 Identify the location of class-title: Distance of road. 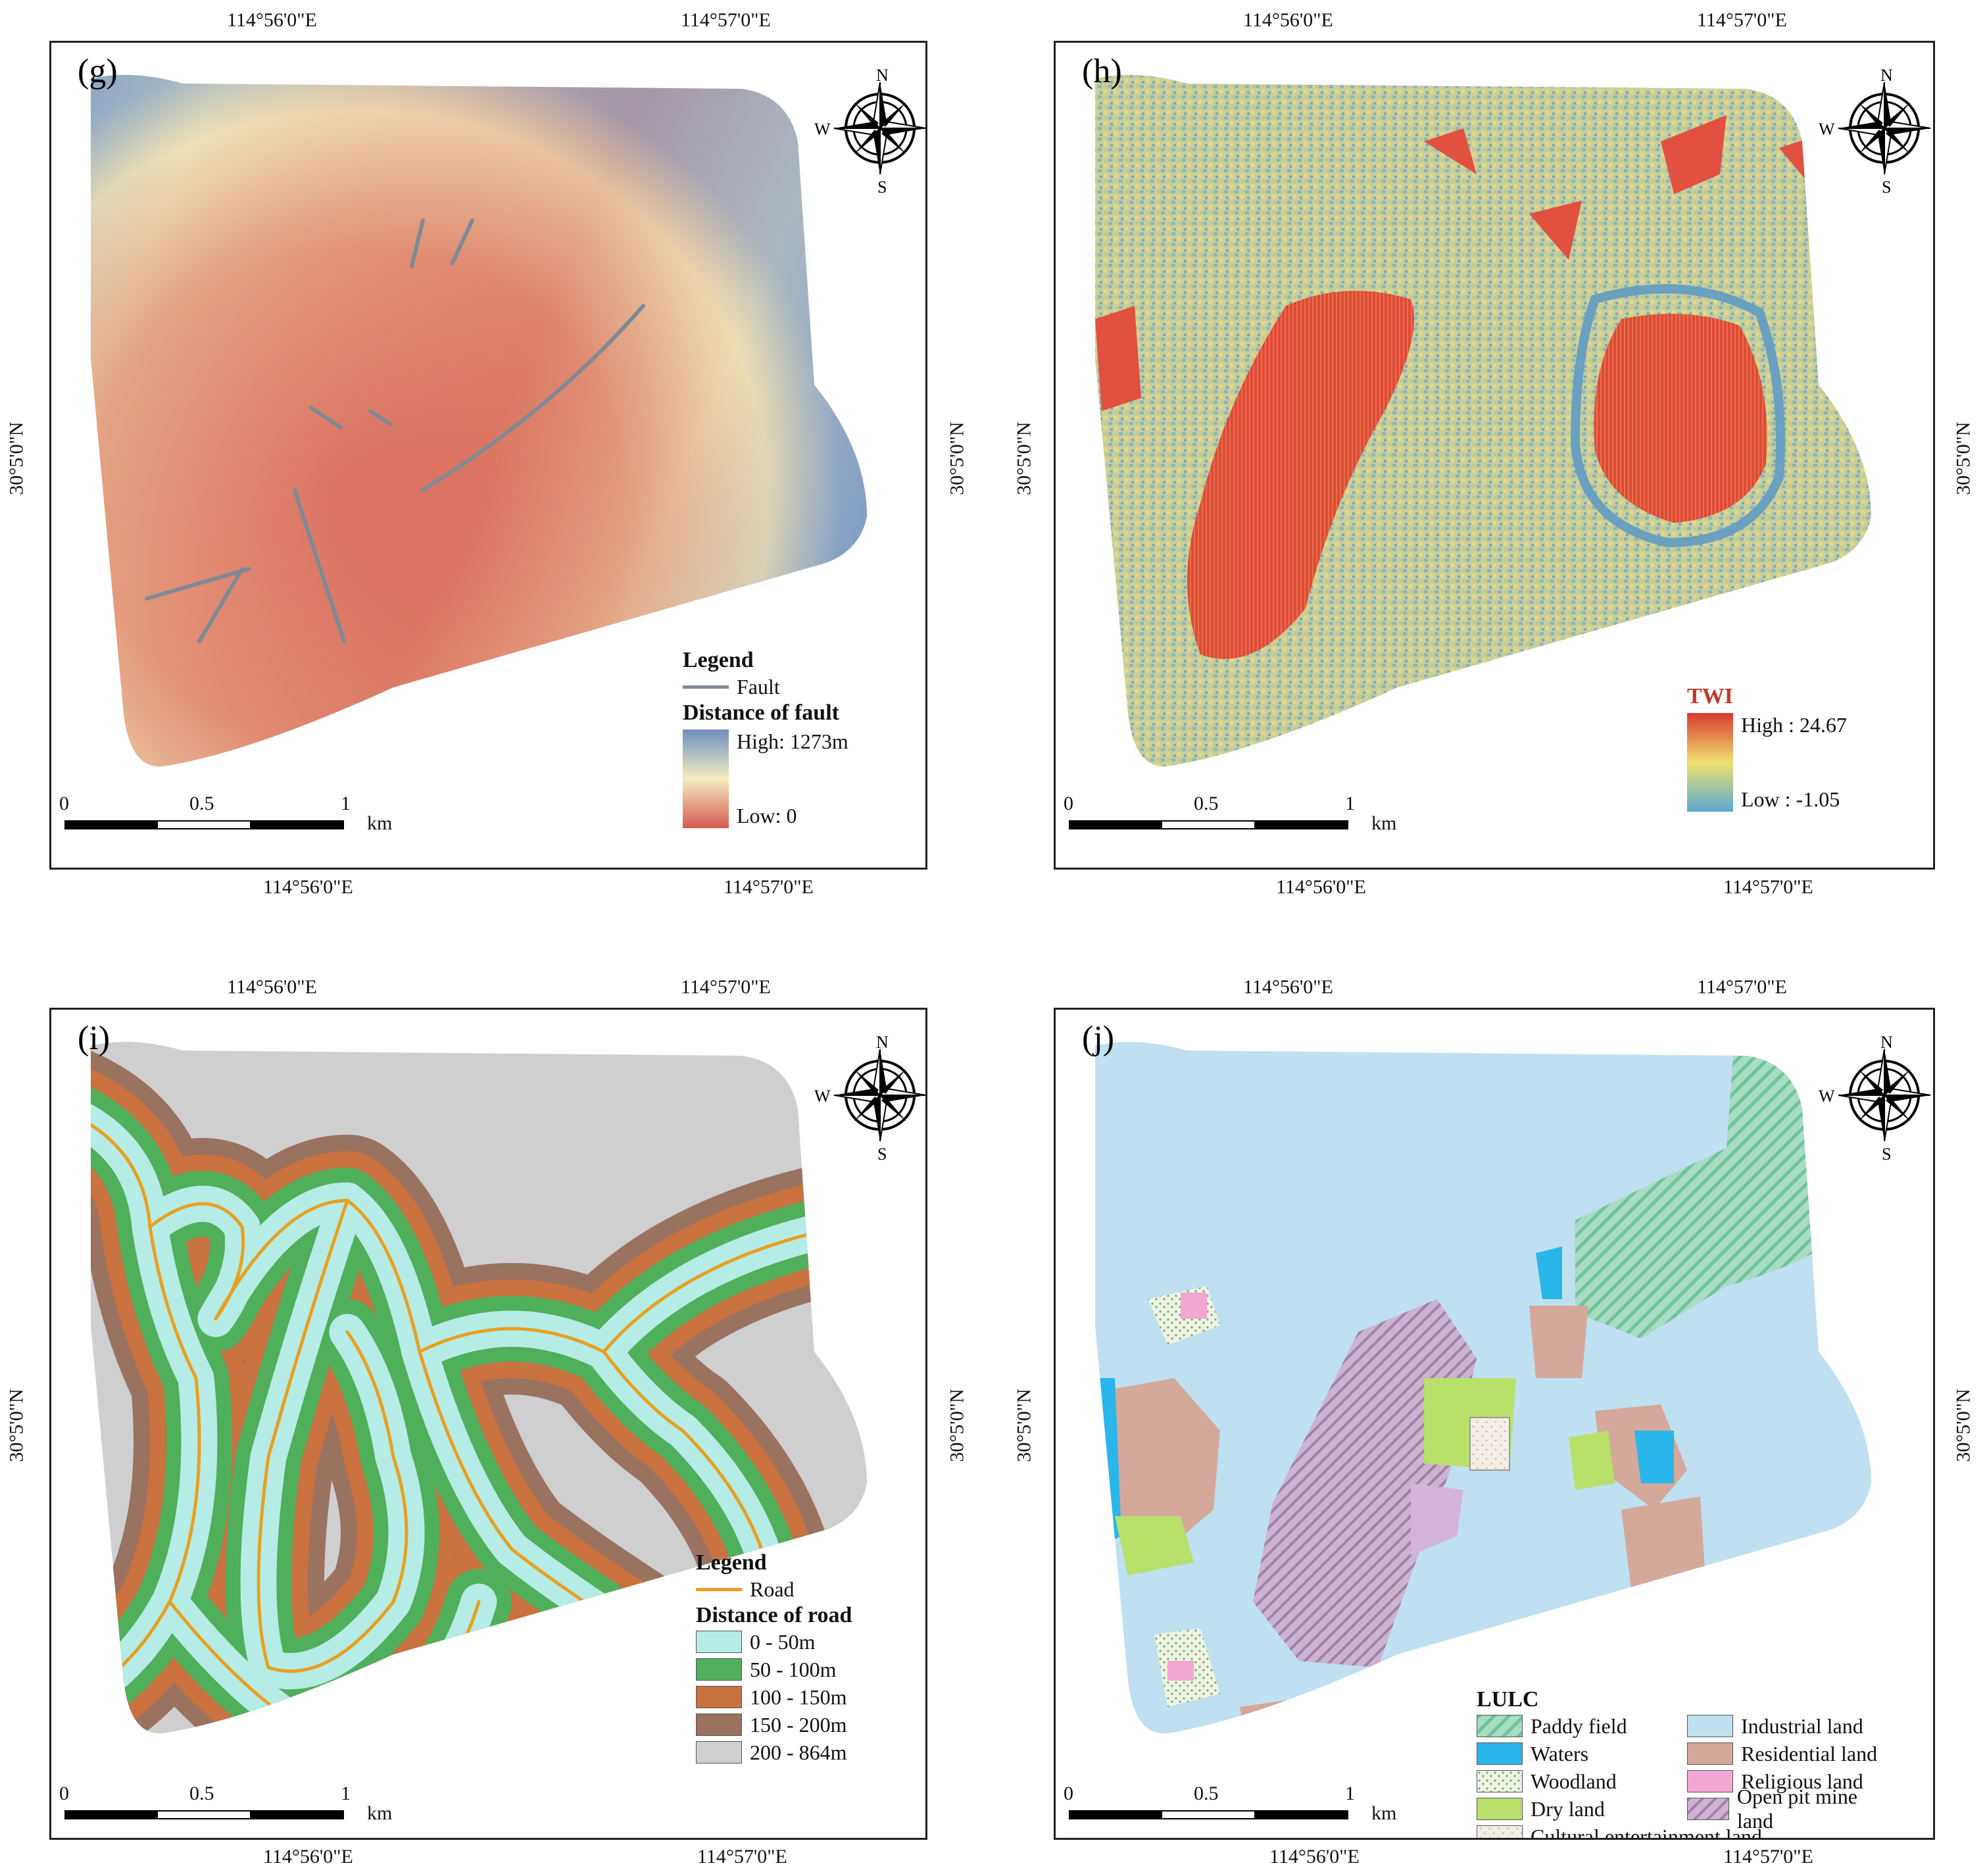
(774, 1615).